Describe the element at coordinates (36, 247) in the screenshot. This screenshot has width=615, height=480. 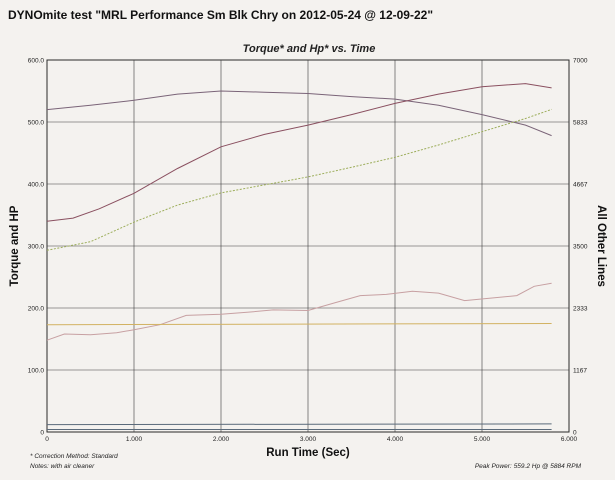
I see `y-tick-label: 300.0` at that location.